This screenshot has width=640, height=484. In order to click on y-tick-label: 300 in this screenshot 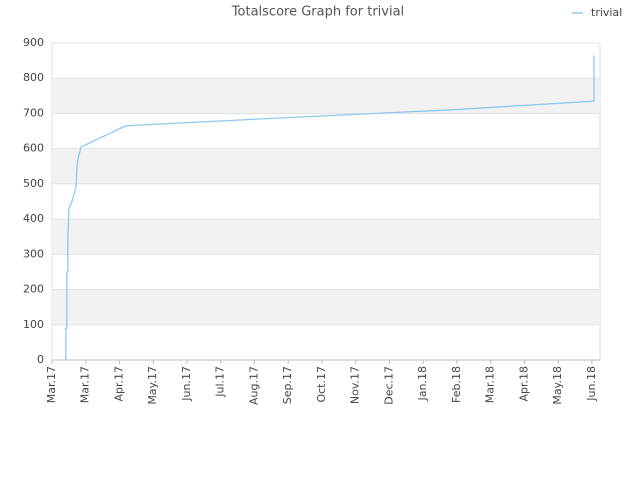, I will do `click(33, 253)`.